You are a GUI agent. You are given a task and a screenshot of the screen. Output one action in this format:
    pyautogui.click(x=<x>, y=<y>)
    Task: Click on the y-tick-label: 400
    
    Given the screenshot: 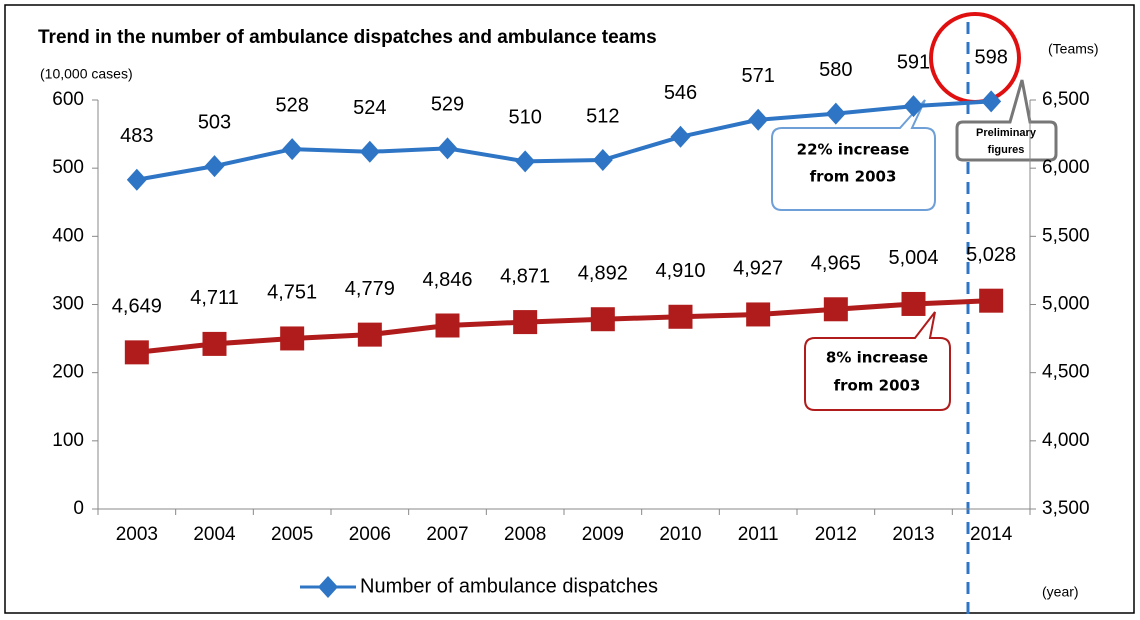 What is the action you would take?
    pyautogui.click(x=68, y=235)
    